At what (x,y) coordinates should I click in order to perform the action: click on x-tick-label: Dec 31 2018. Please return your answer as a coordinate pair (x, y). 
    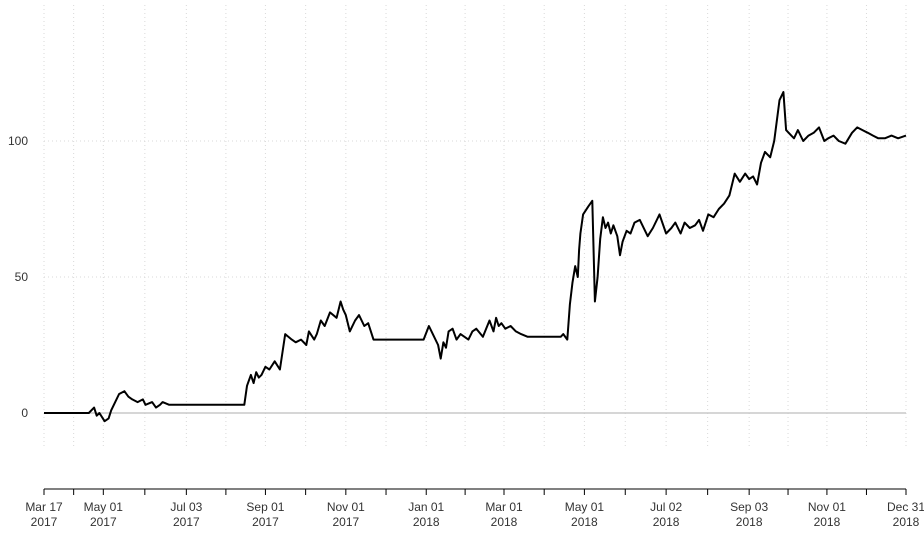
    Looking at the image, I should click on (905, 514).